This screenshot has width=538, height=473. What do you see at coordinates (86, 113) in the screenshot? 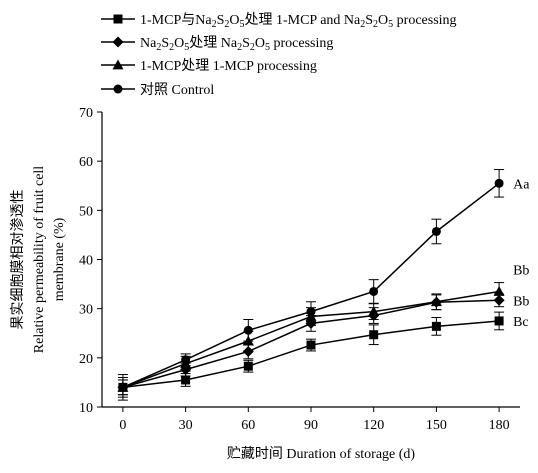
I see `y-tick-label: 70` at bounding box center [86, 113].